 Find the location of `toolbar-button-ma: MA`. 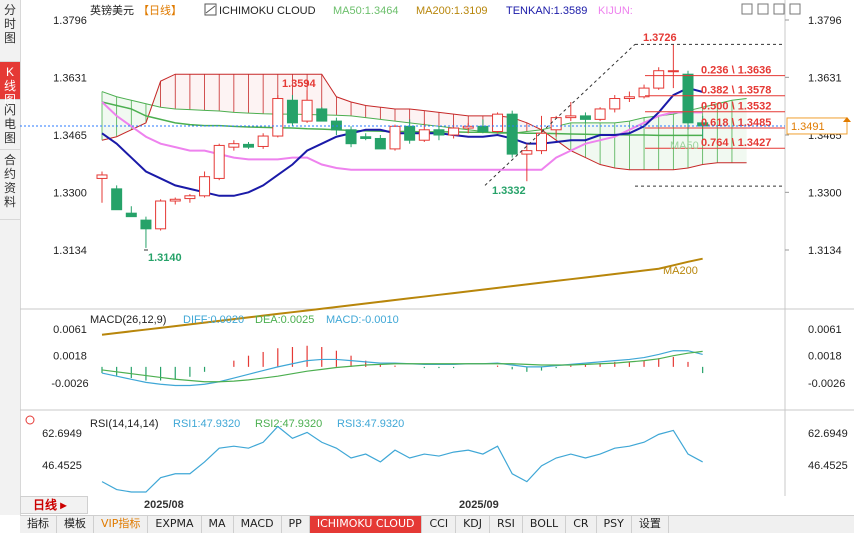

toolbar-button-ma: MA is located at coordinates (218, 524).